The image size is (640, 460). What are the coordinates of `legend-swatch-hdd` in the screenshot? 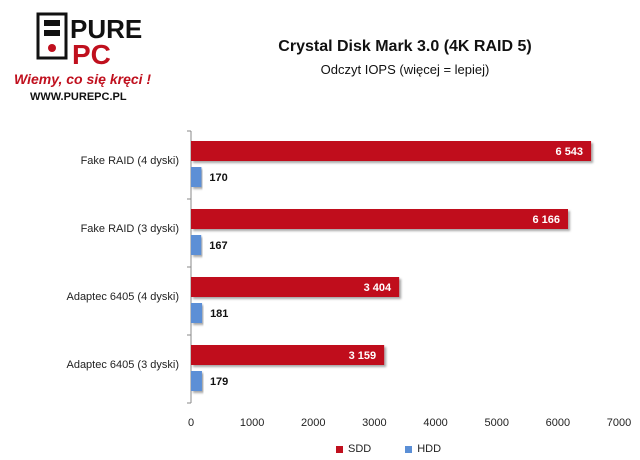 It's located at (409, 449).